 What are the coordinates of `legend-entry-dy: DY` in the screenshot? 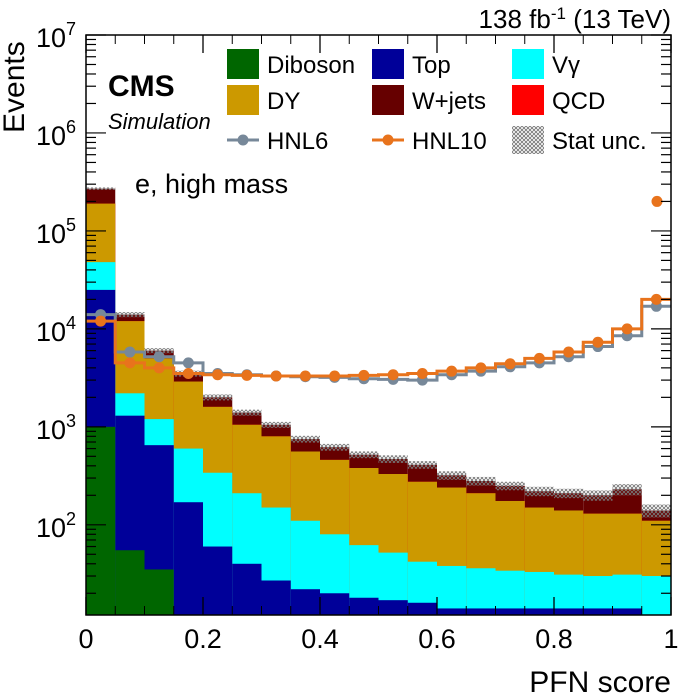 It's located at (263, 100).